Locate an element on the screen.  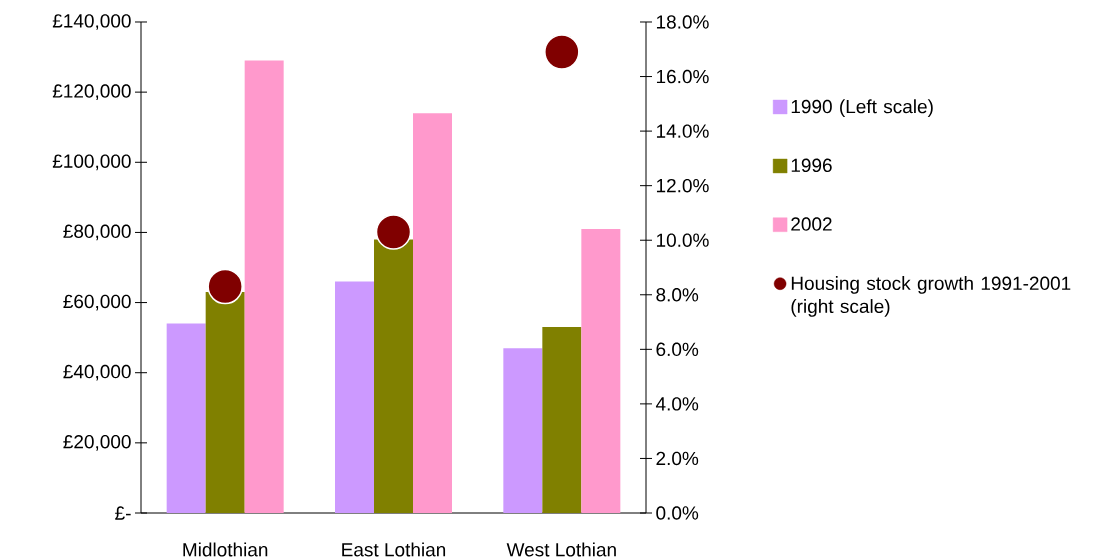
y2-tick-label: 8.0% is located at coordinates (677, 295).